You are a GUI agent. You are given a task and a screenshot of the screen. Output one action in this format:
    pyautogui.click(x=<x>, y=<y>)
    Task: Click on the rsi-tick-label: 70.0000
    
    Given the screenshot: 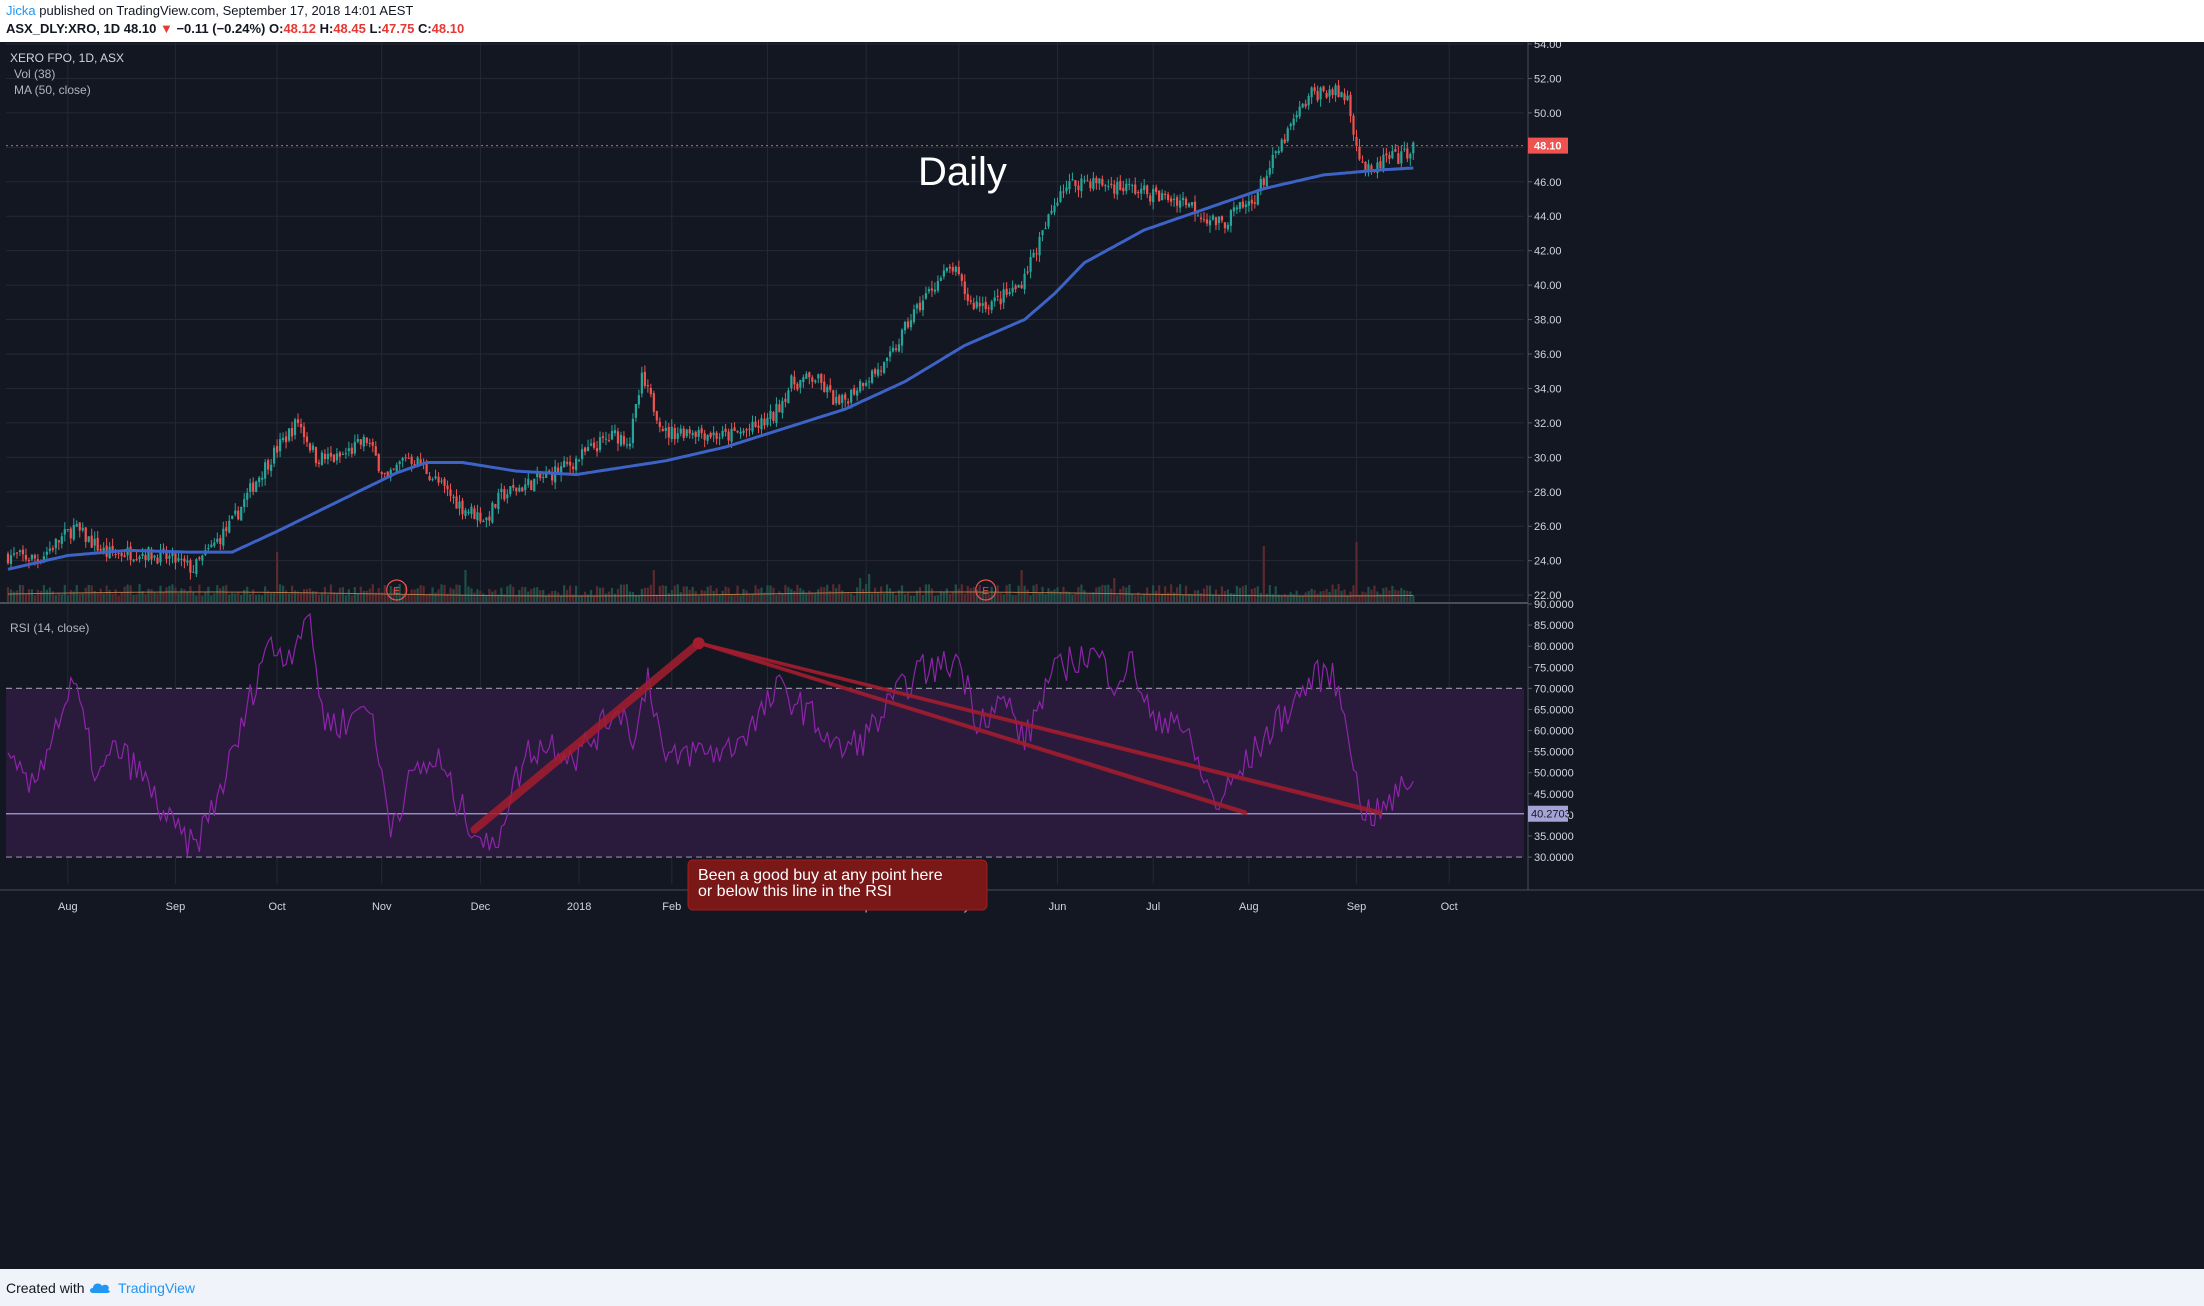 What is the action you would take?
    pyautogui.click(x=1554, y=689)
    